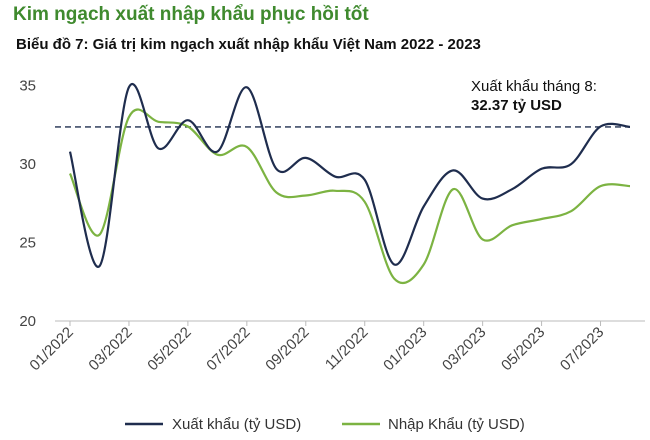 The image size is (650, 440). I want to click on x-tick-label: 09/2022, so click(287, 349).